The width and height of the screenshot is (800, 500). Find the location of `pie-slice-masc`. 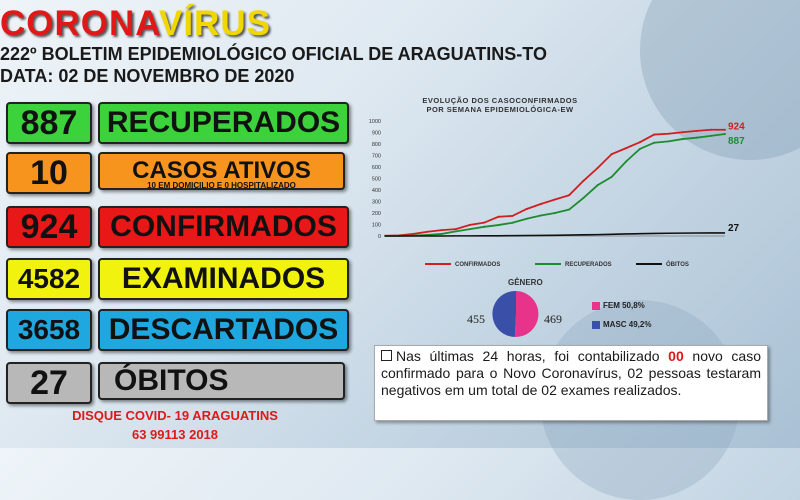

pie-slice-masc is located at coordinates (504, 313).